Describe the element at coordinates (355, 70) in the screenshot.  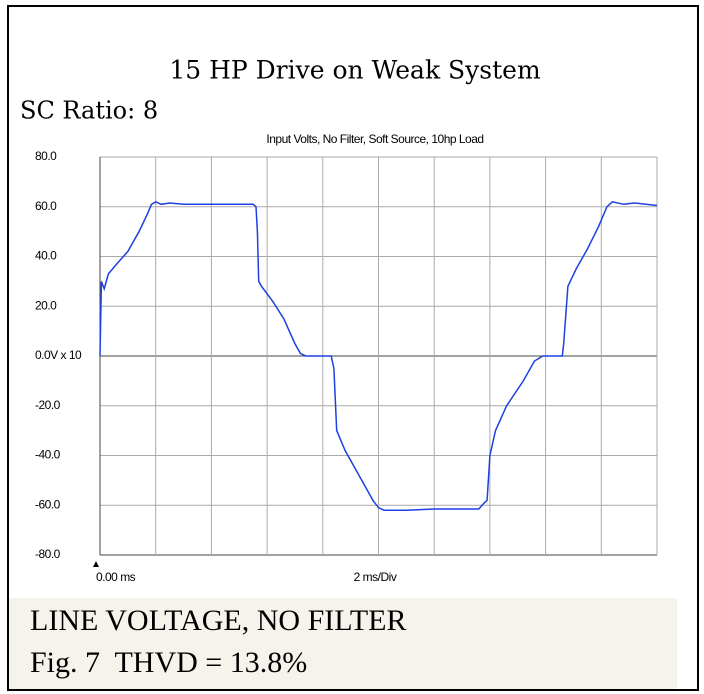
I see `chart-title: 15 HP Drive on Weak System` at that location.